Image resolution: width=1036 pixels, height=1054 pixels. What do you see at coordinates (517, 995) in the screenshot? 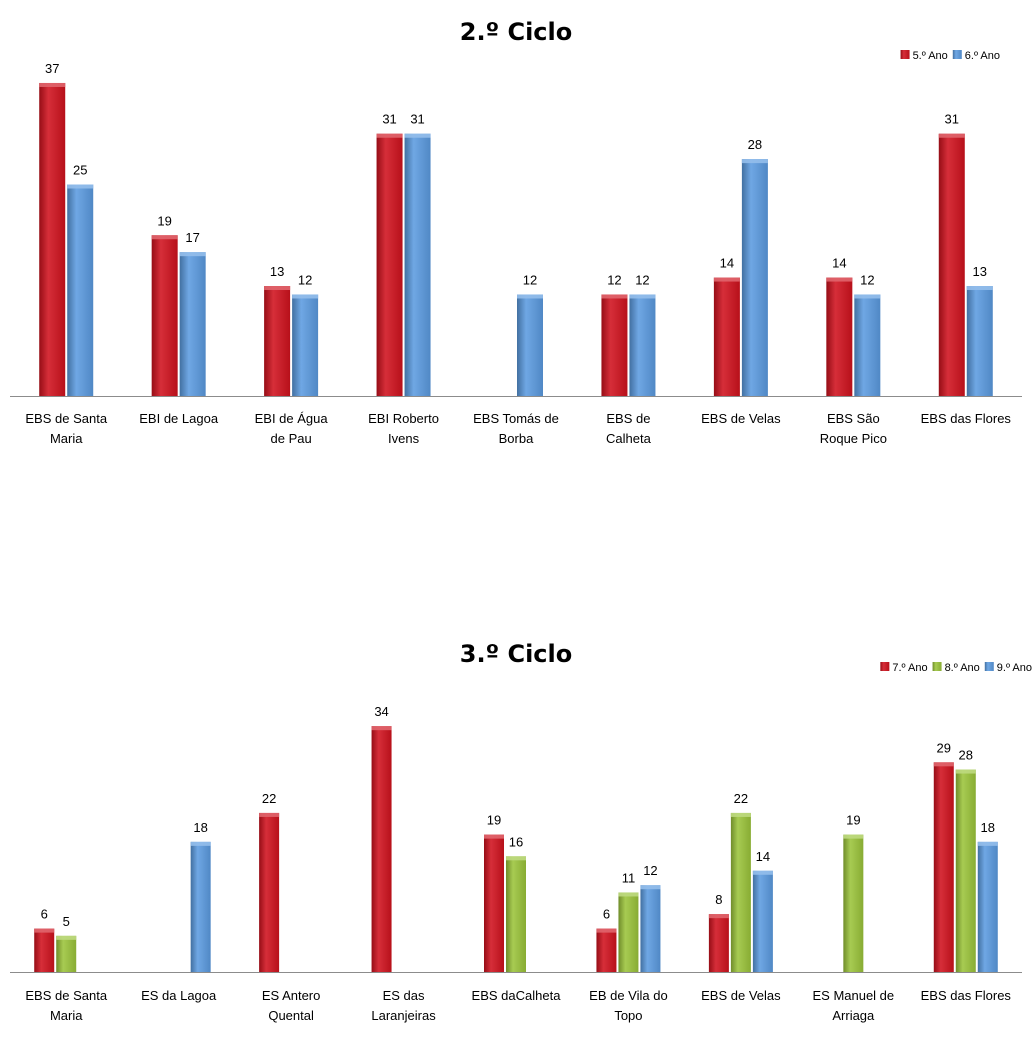
I see `x-tick-label: EBS daCalheta` at bounding box center [517, 995].